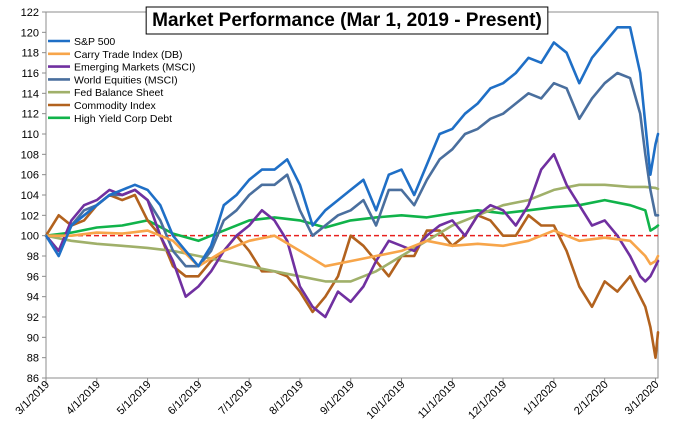  Describe the element at coordinates (30, 176) in the screenshot. I see `y-tick-label: 106` at that location.